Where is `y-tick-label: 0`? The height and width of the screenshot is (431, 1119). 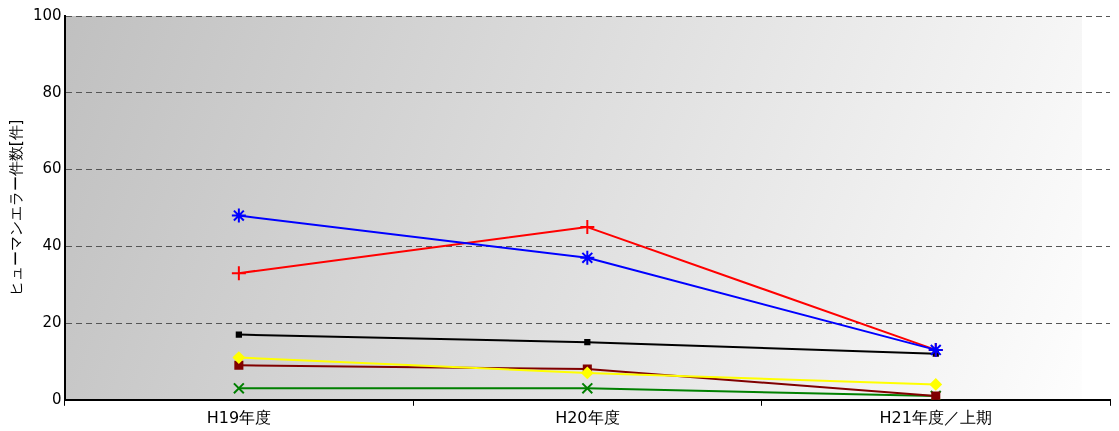 y-tick-label: 0 is located at coordinates (57, 398).